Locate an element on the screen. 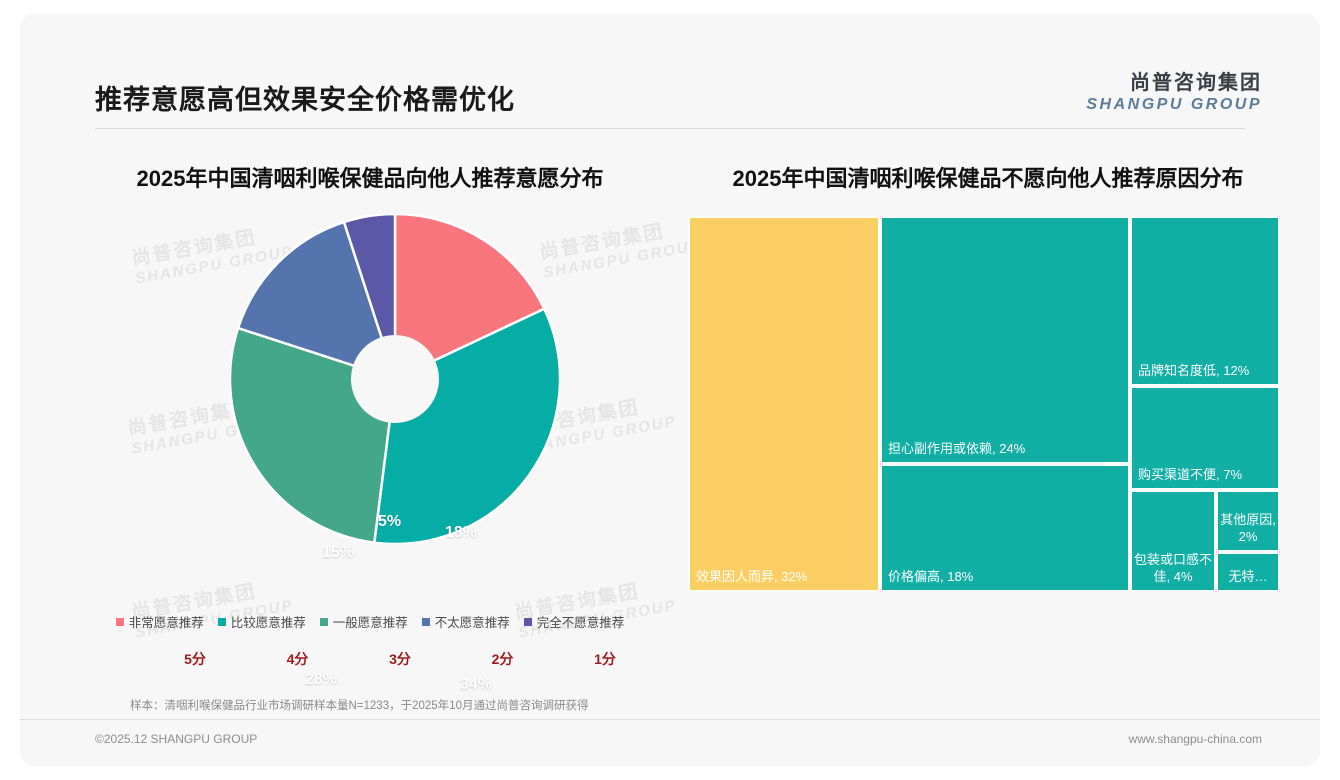  header-divider is located at coordinates (670, 128).